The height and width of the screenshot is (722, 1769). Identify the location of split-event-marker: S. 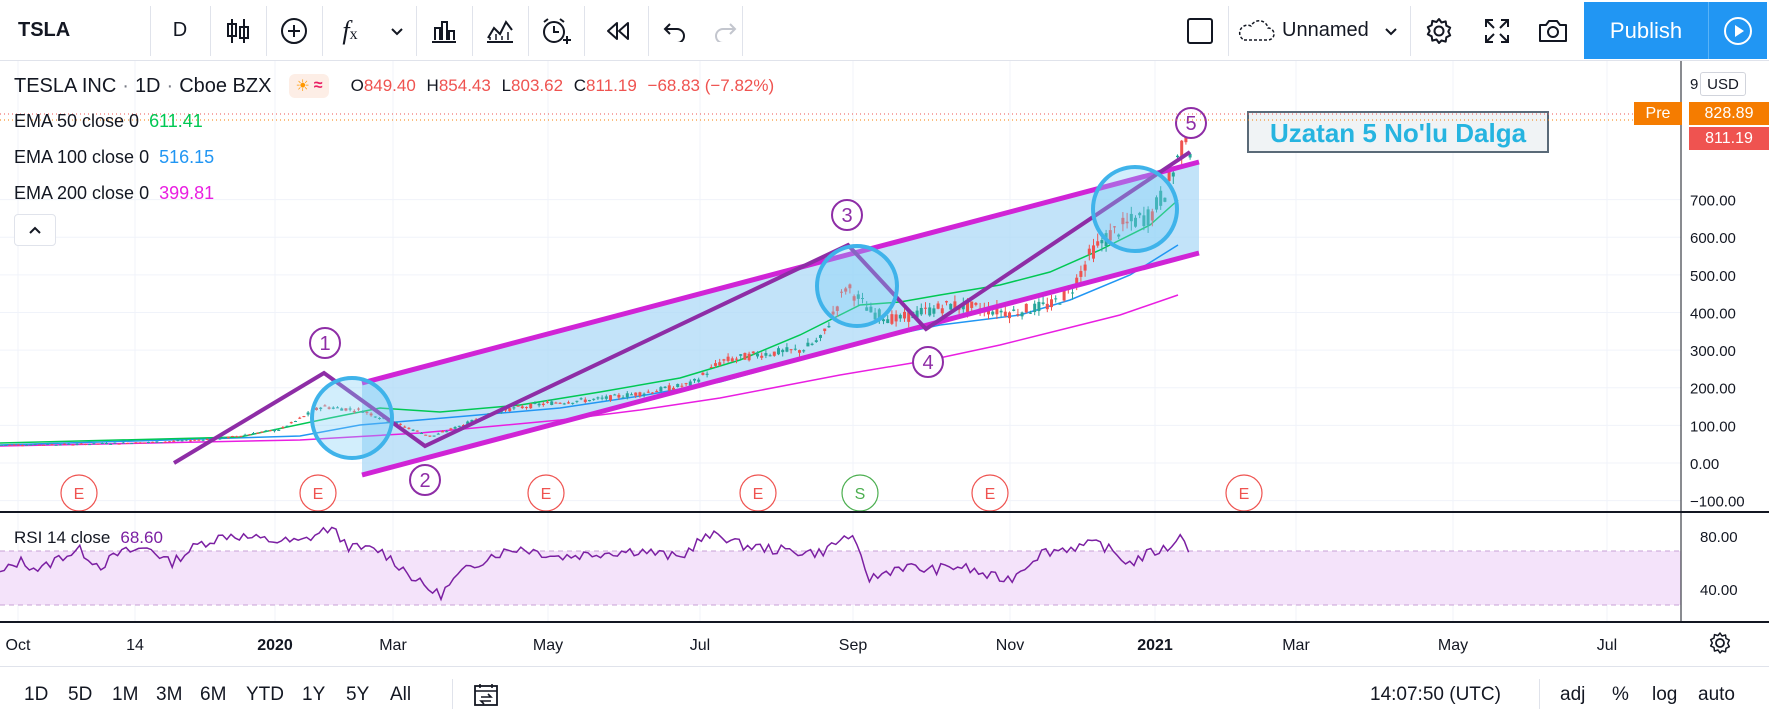
(860, 493).